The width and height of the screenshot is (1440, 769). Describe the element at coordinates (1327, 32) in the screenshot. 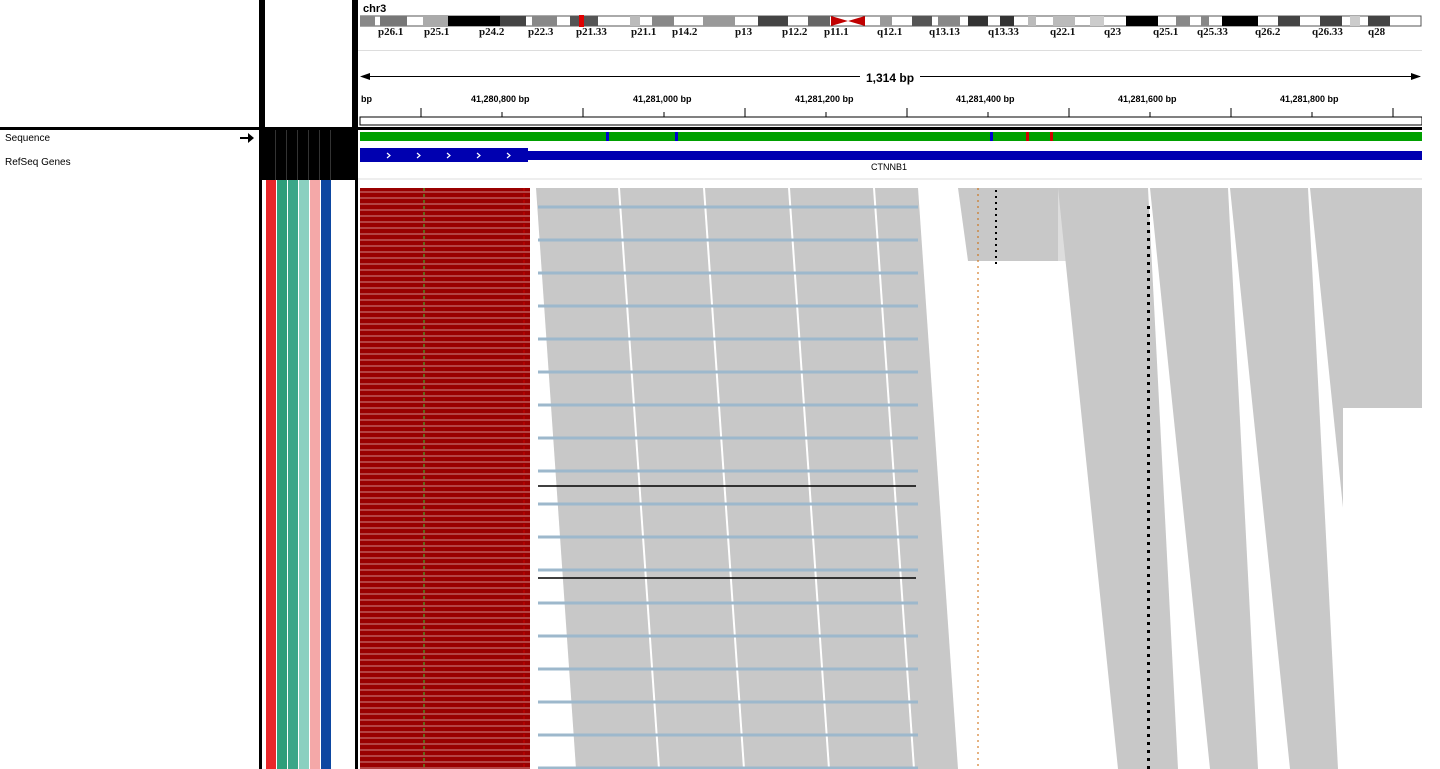

I see `band-label: q26.33` at that location.